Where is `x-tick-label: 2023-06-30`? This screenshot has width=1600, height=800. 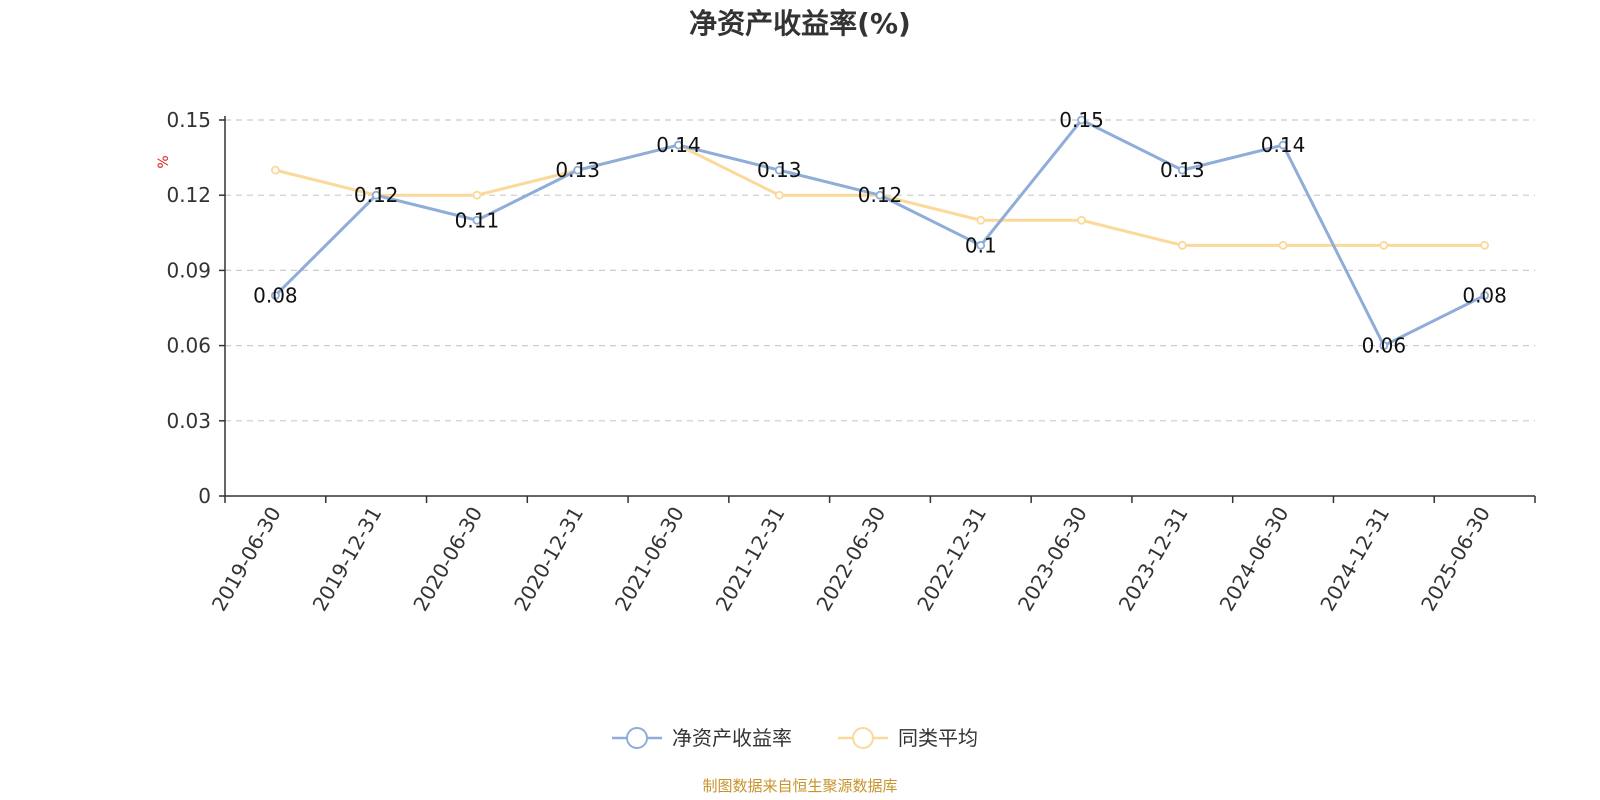
x-tick-label: 2023-06-30 is located at coordinates (1052, 559).